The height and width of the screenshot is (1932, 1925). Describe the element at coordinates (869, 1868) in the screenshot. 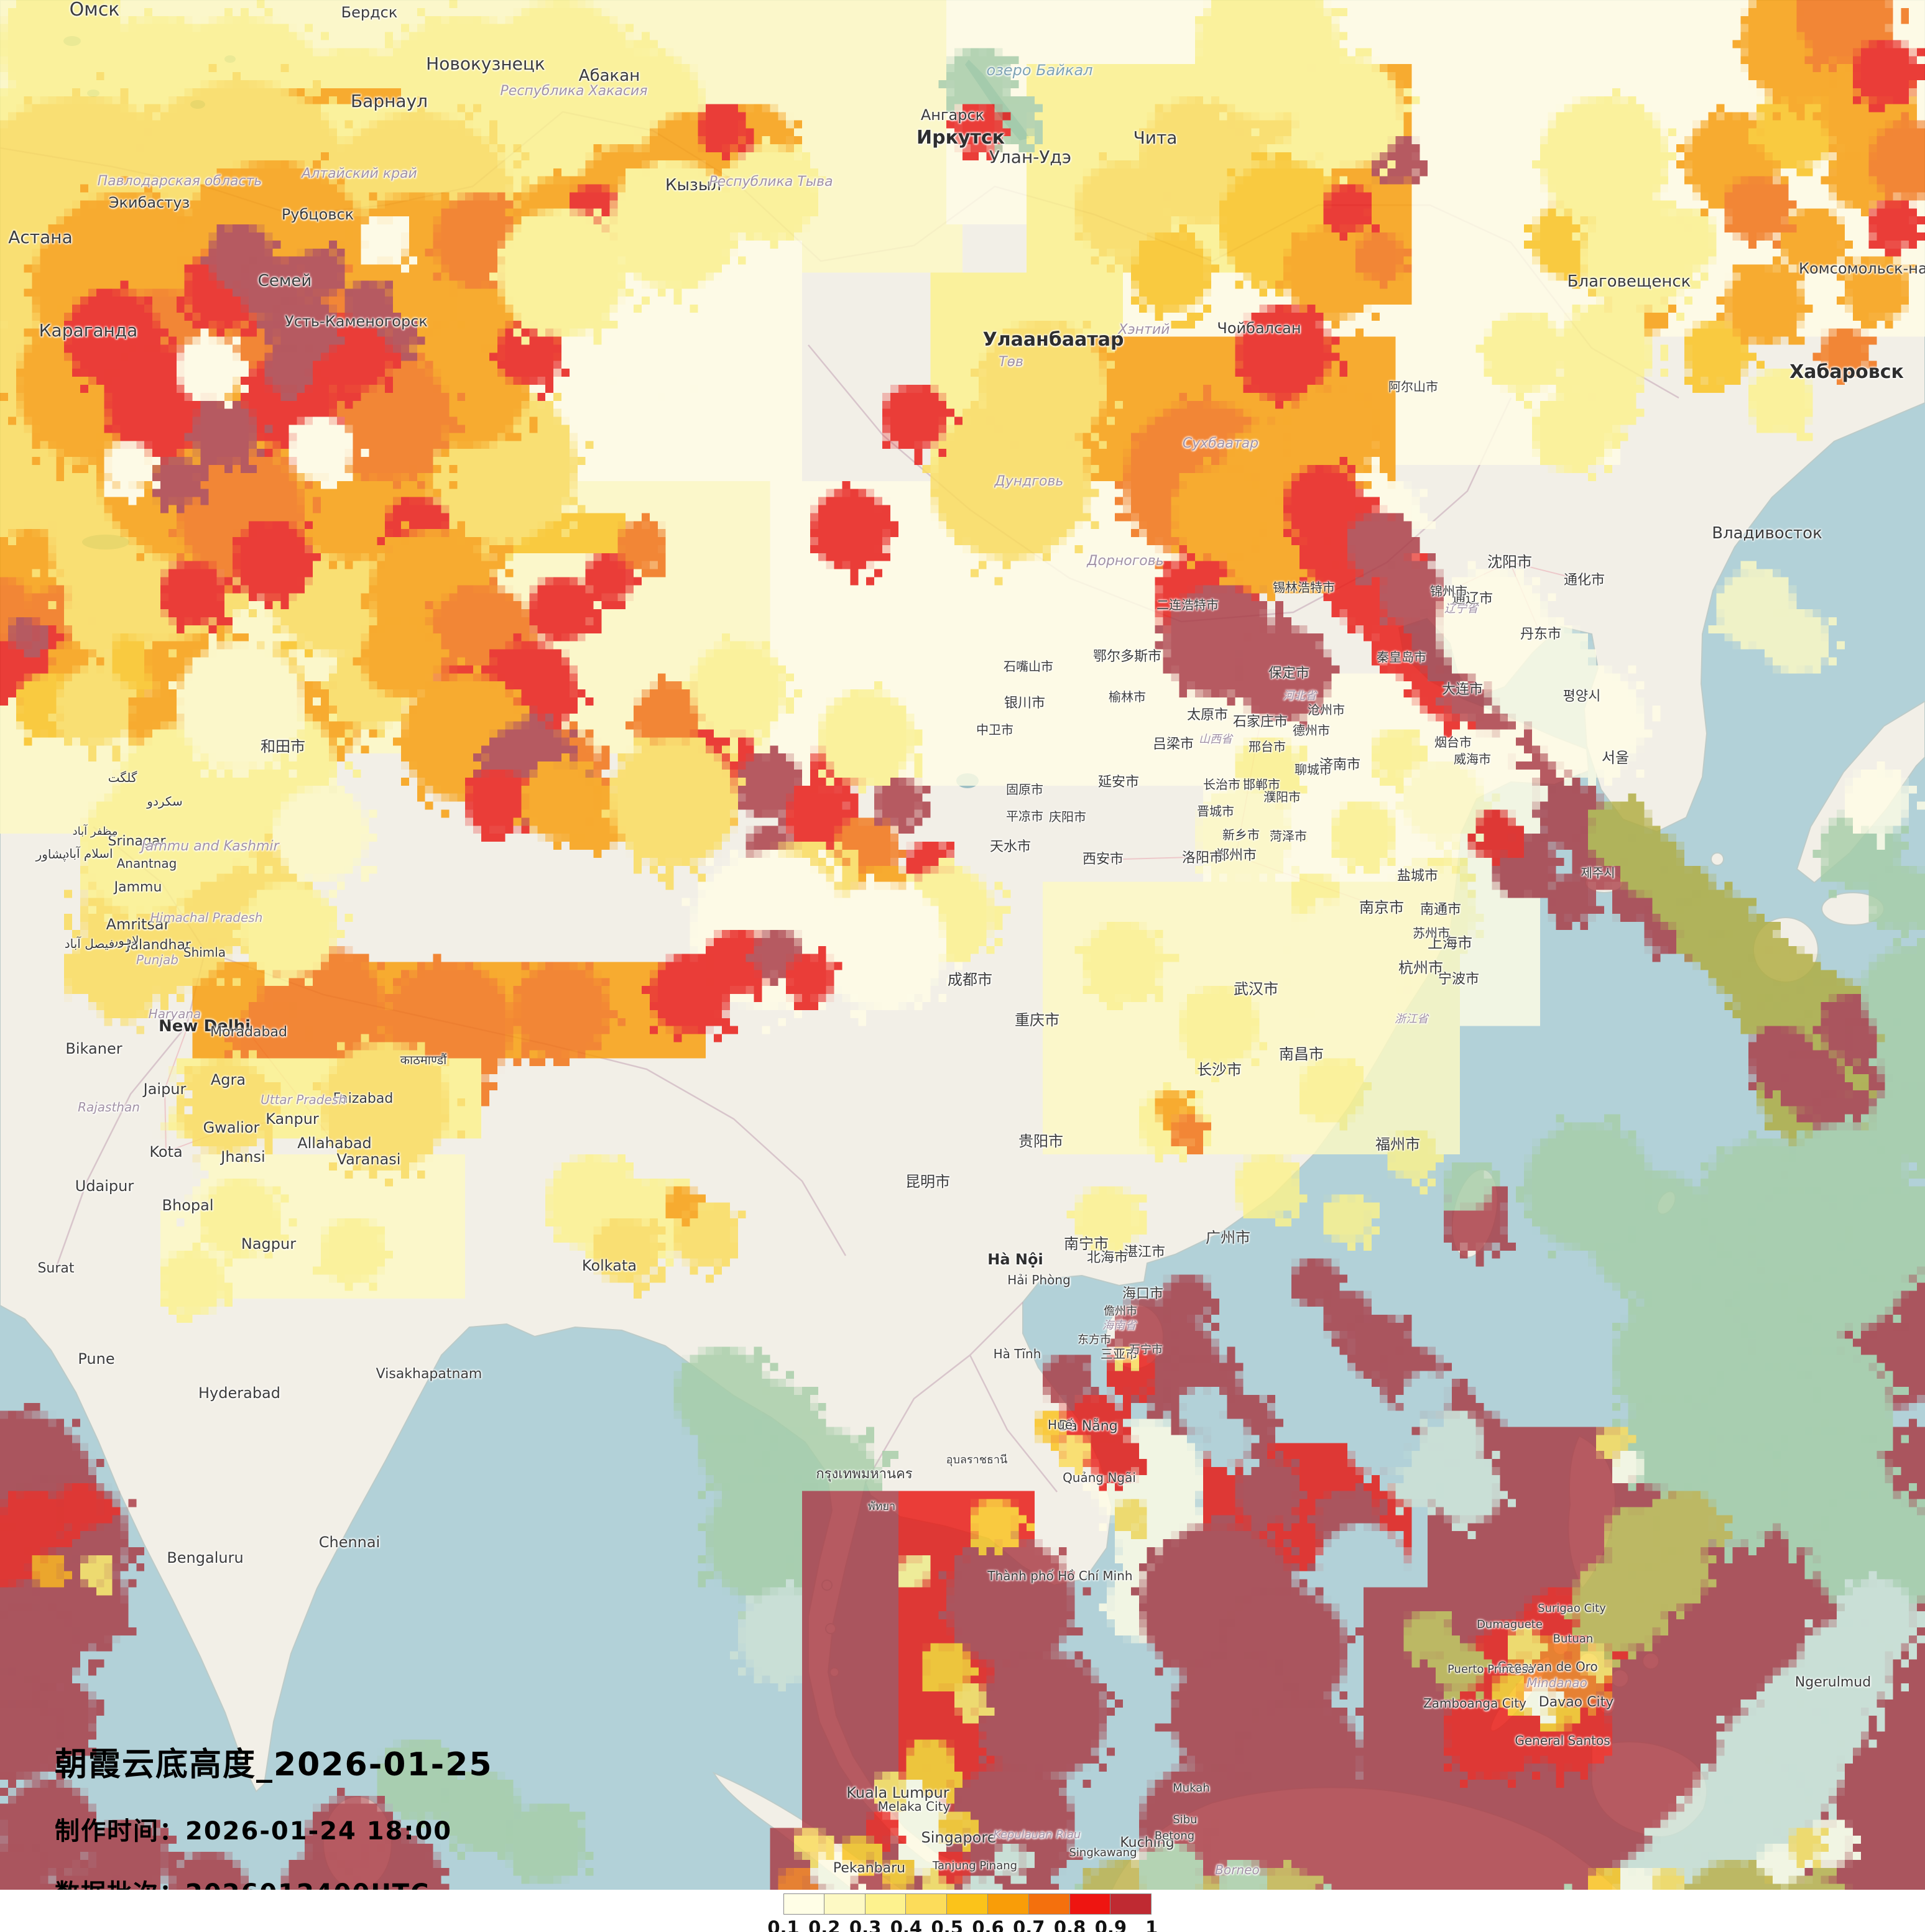

I see `map-label: Pekanbaru` at that location.